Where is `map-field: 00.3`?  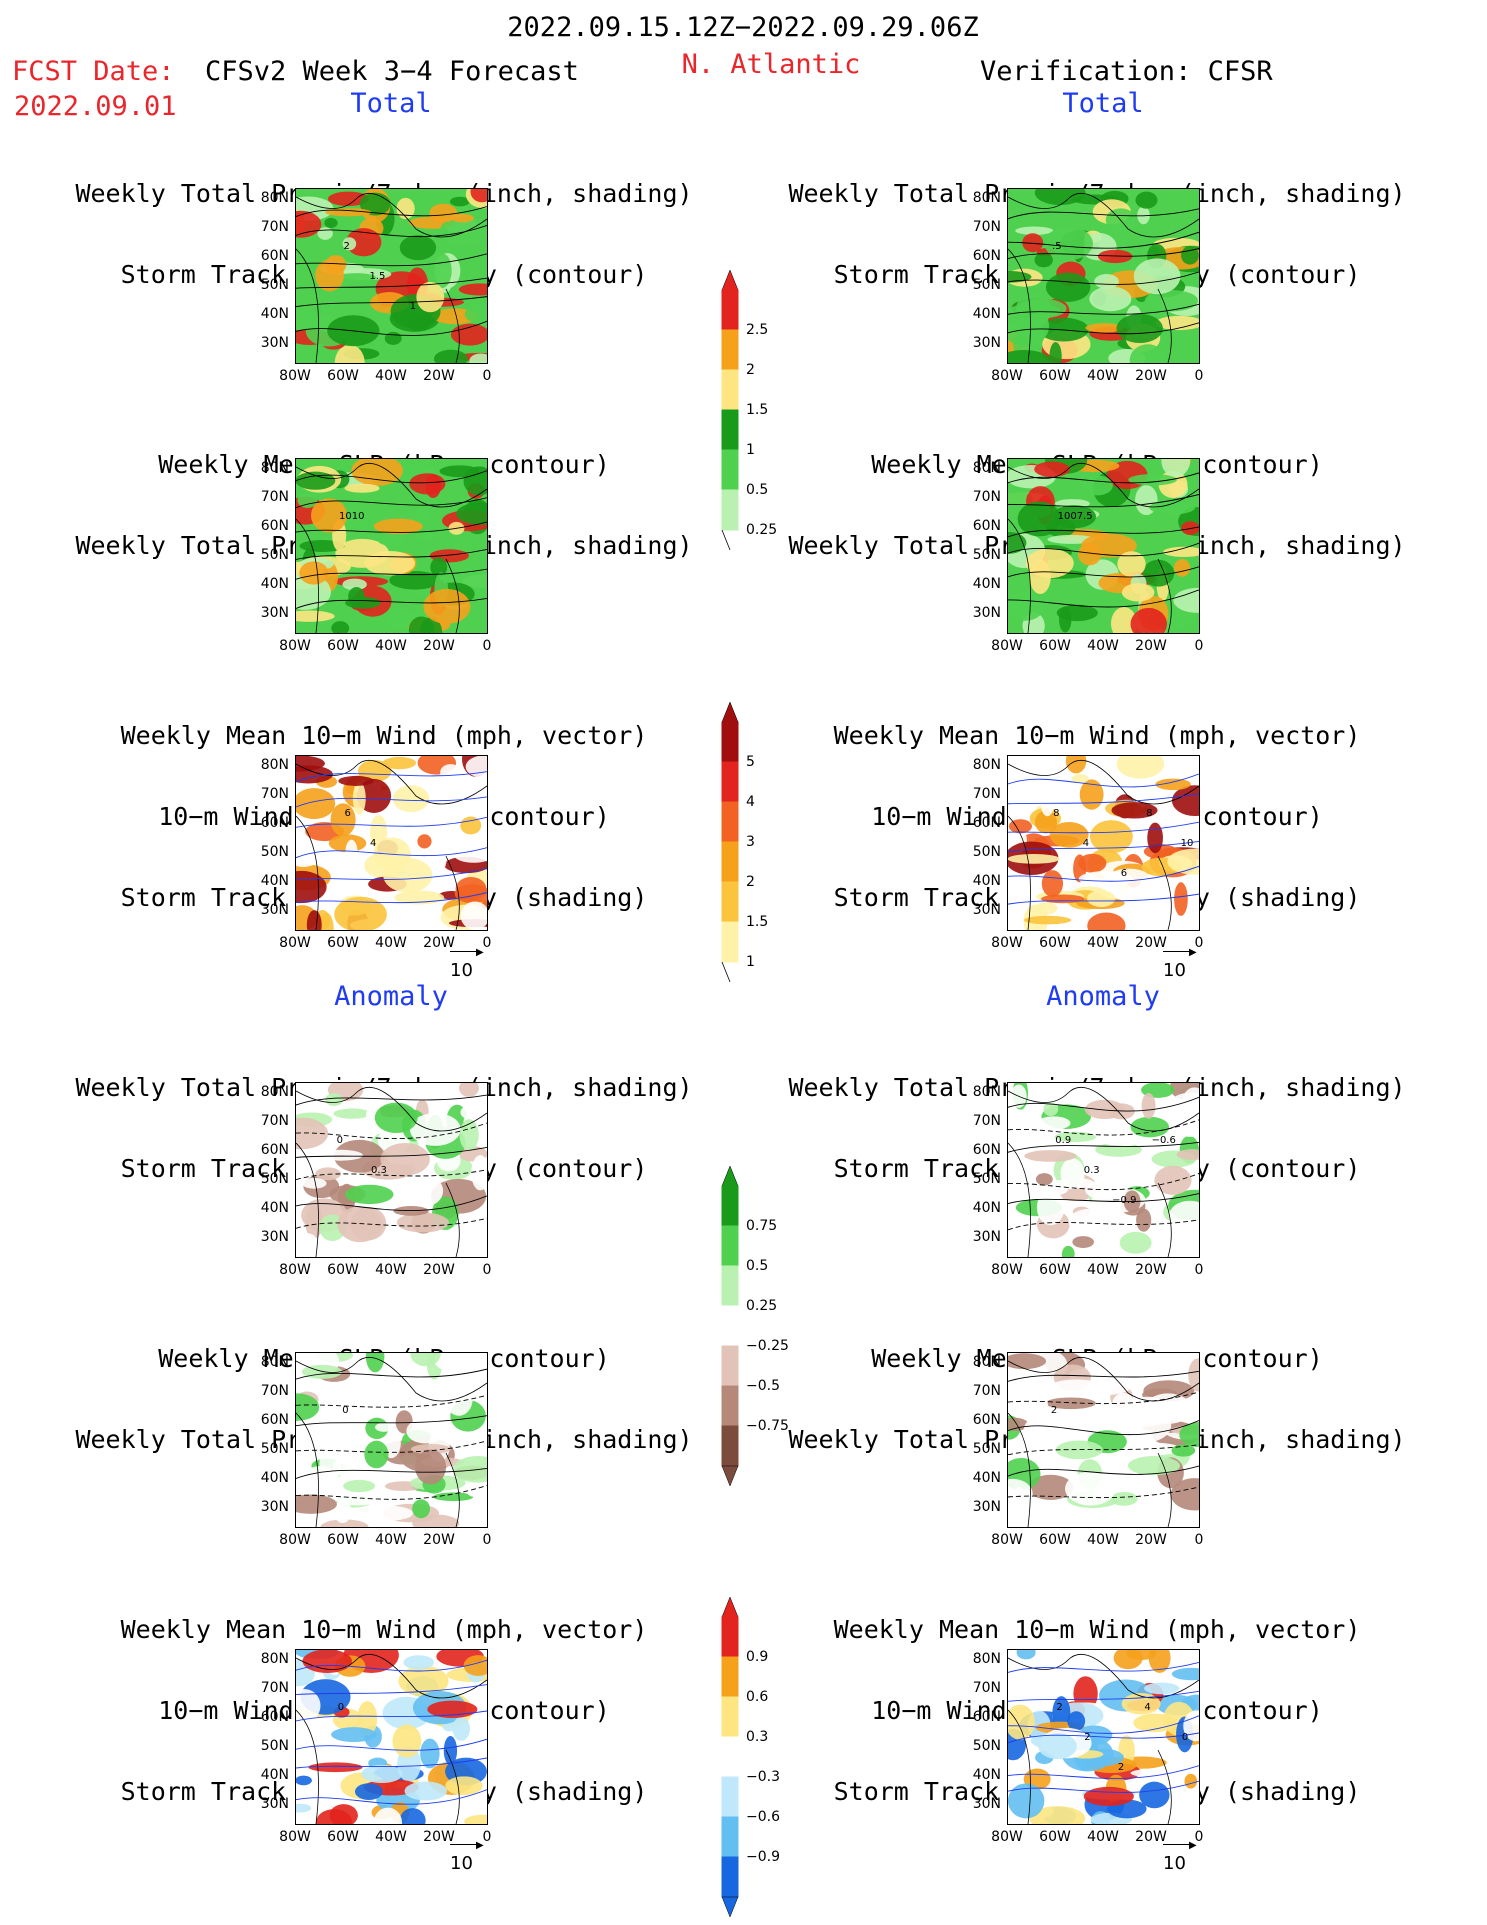
map-field: 00.3 is located at coordinates (391, 1170).